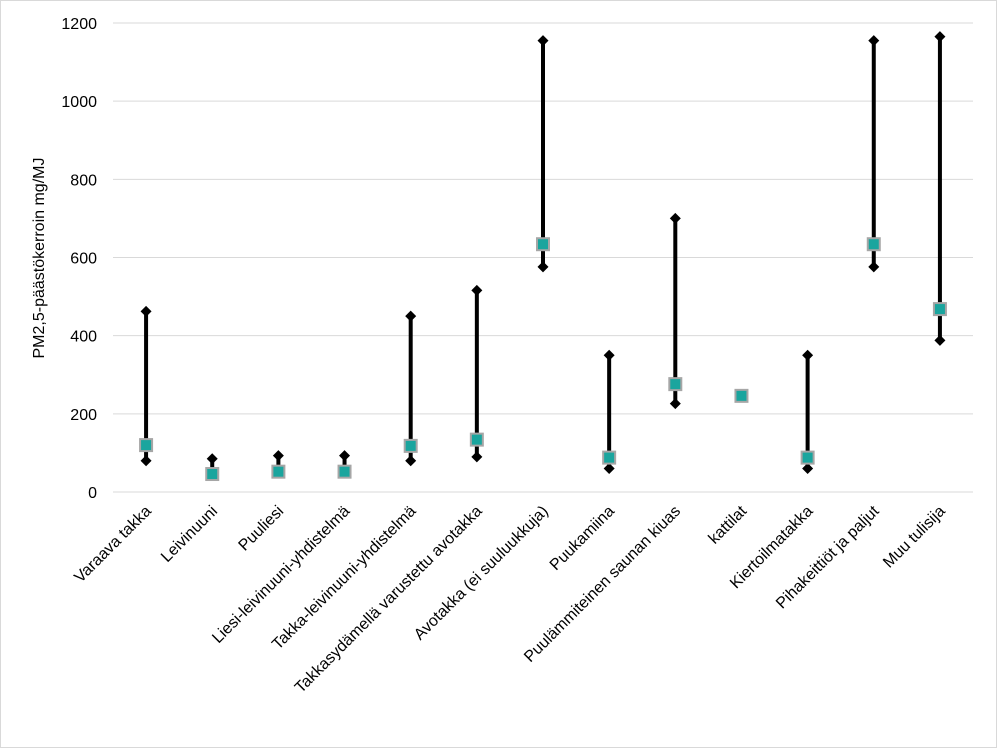 This screenshot has width=997, height=748. I want to click on x-tick-label: Leivinuuni, so click(189, 534).